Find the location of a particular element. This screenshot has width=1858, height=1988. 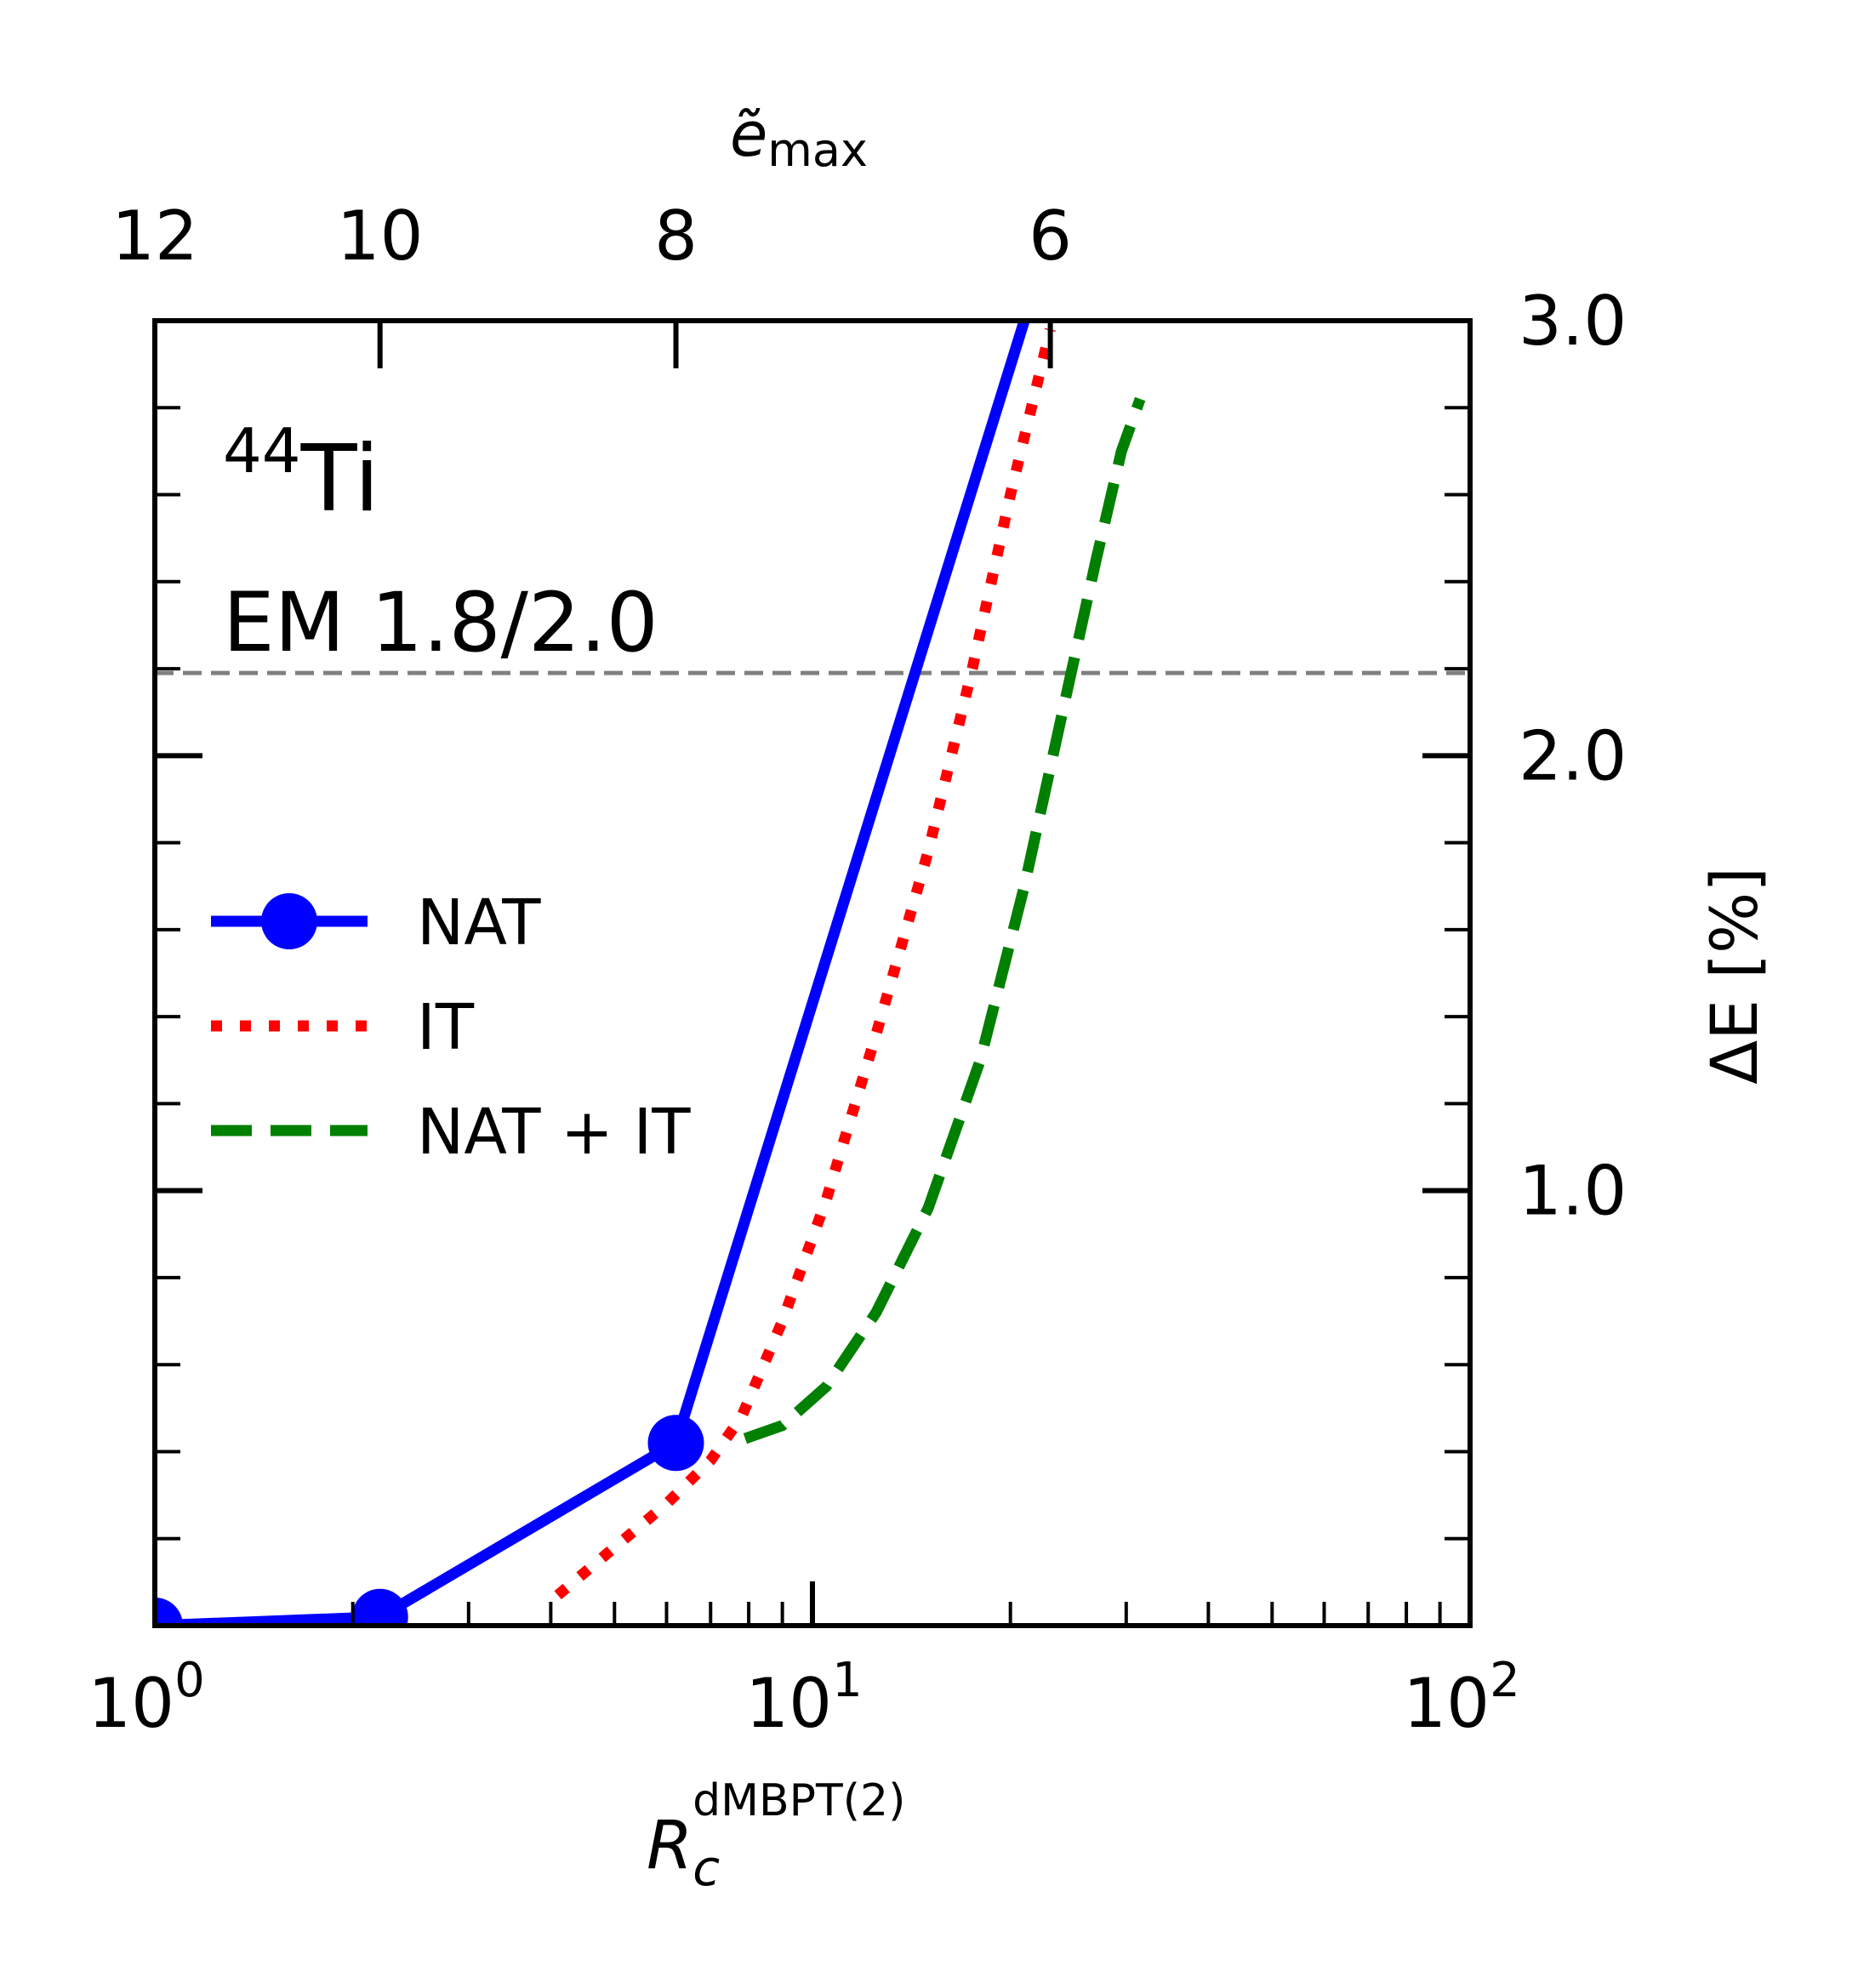

x-axis-title: Rc dMBPT(2) is located at coordinates (776, 1836).